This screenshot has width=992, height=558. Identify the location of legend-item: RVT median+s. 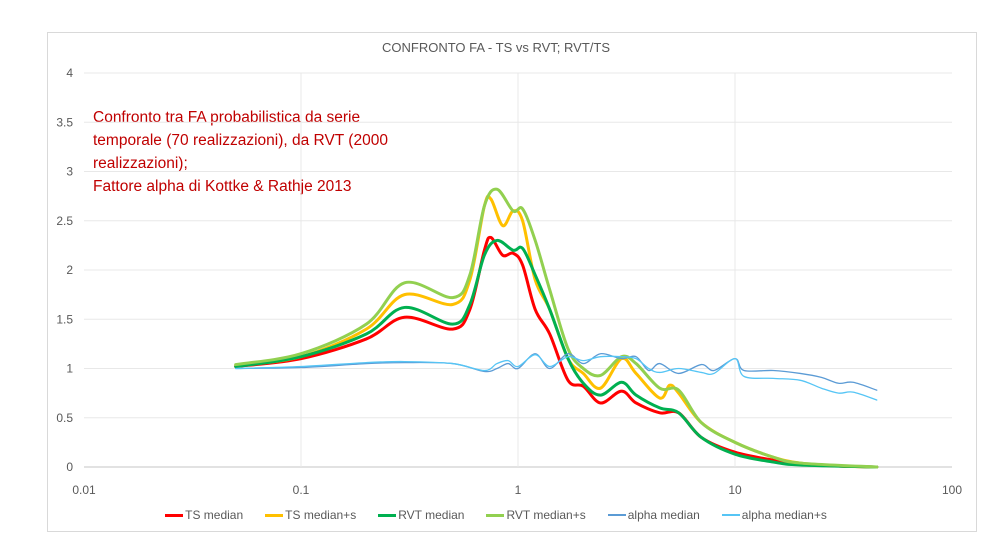
(536, 515).